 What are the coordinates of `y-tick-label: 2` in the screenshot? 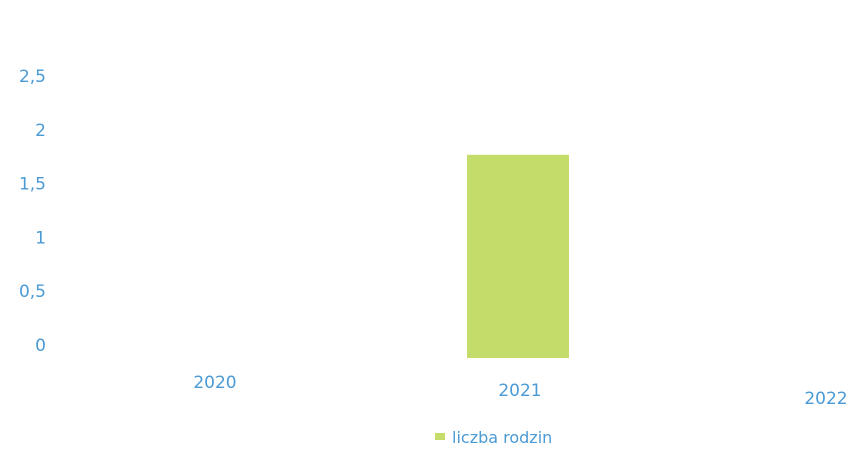 It's located at (40, 131).